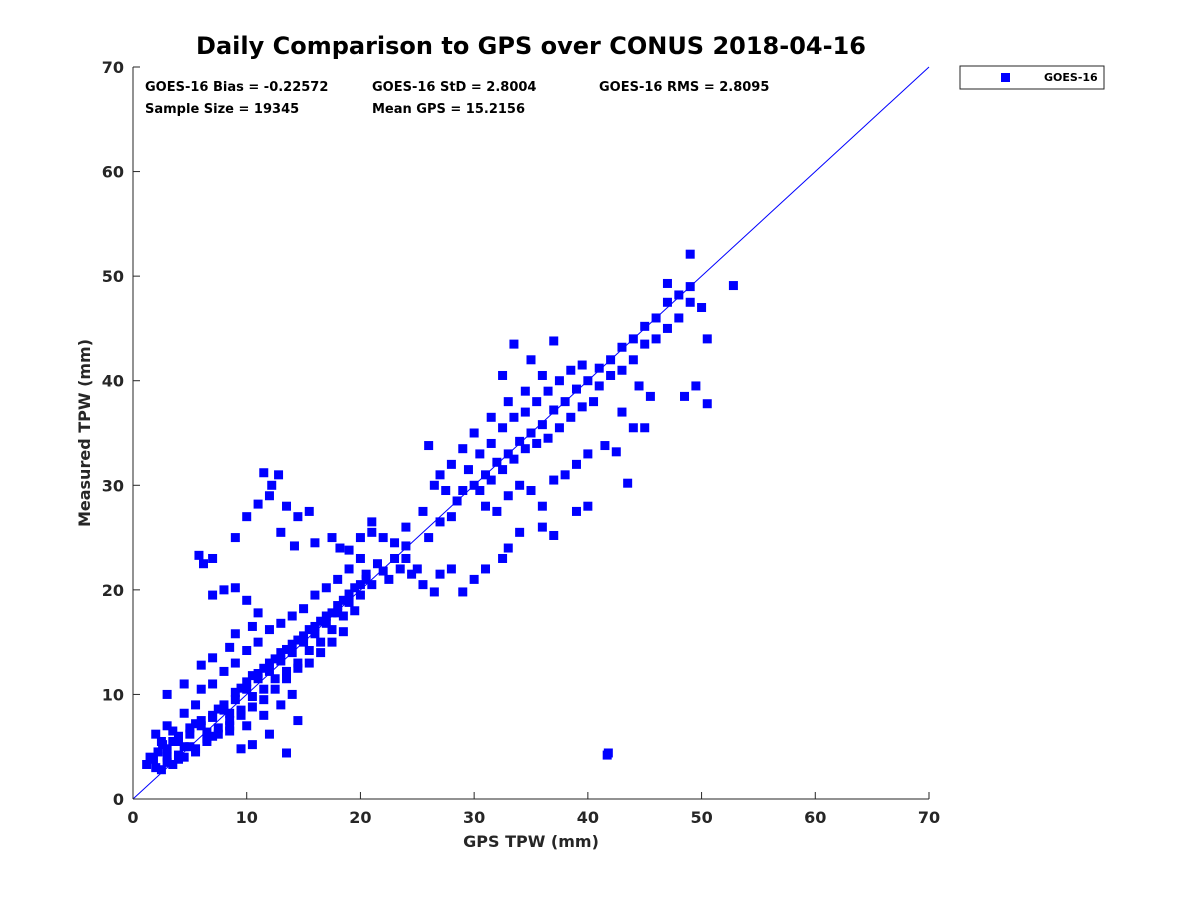  I want to click on y-tick-label: 40, so click(113, 381).